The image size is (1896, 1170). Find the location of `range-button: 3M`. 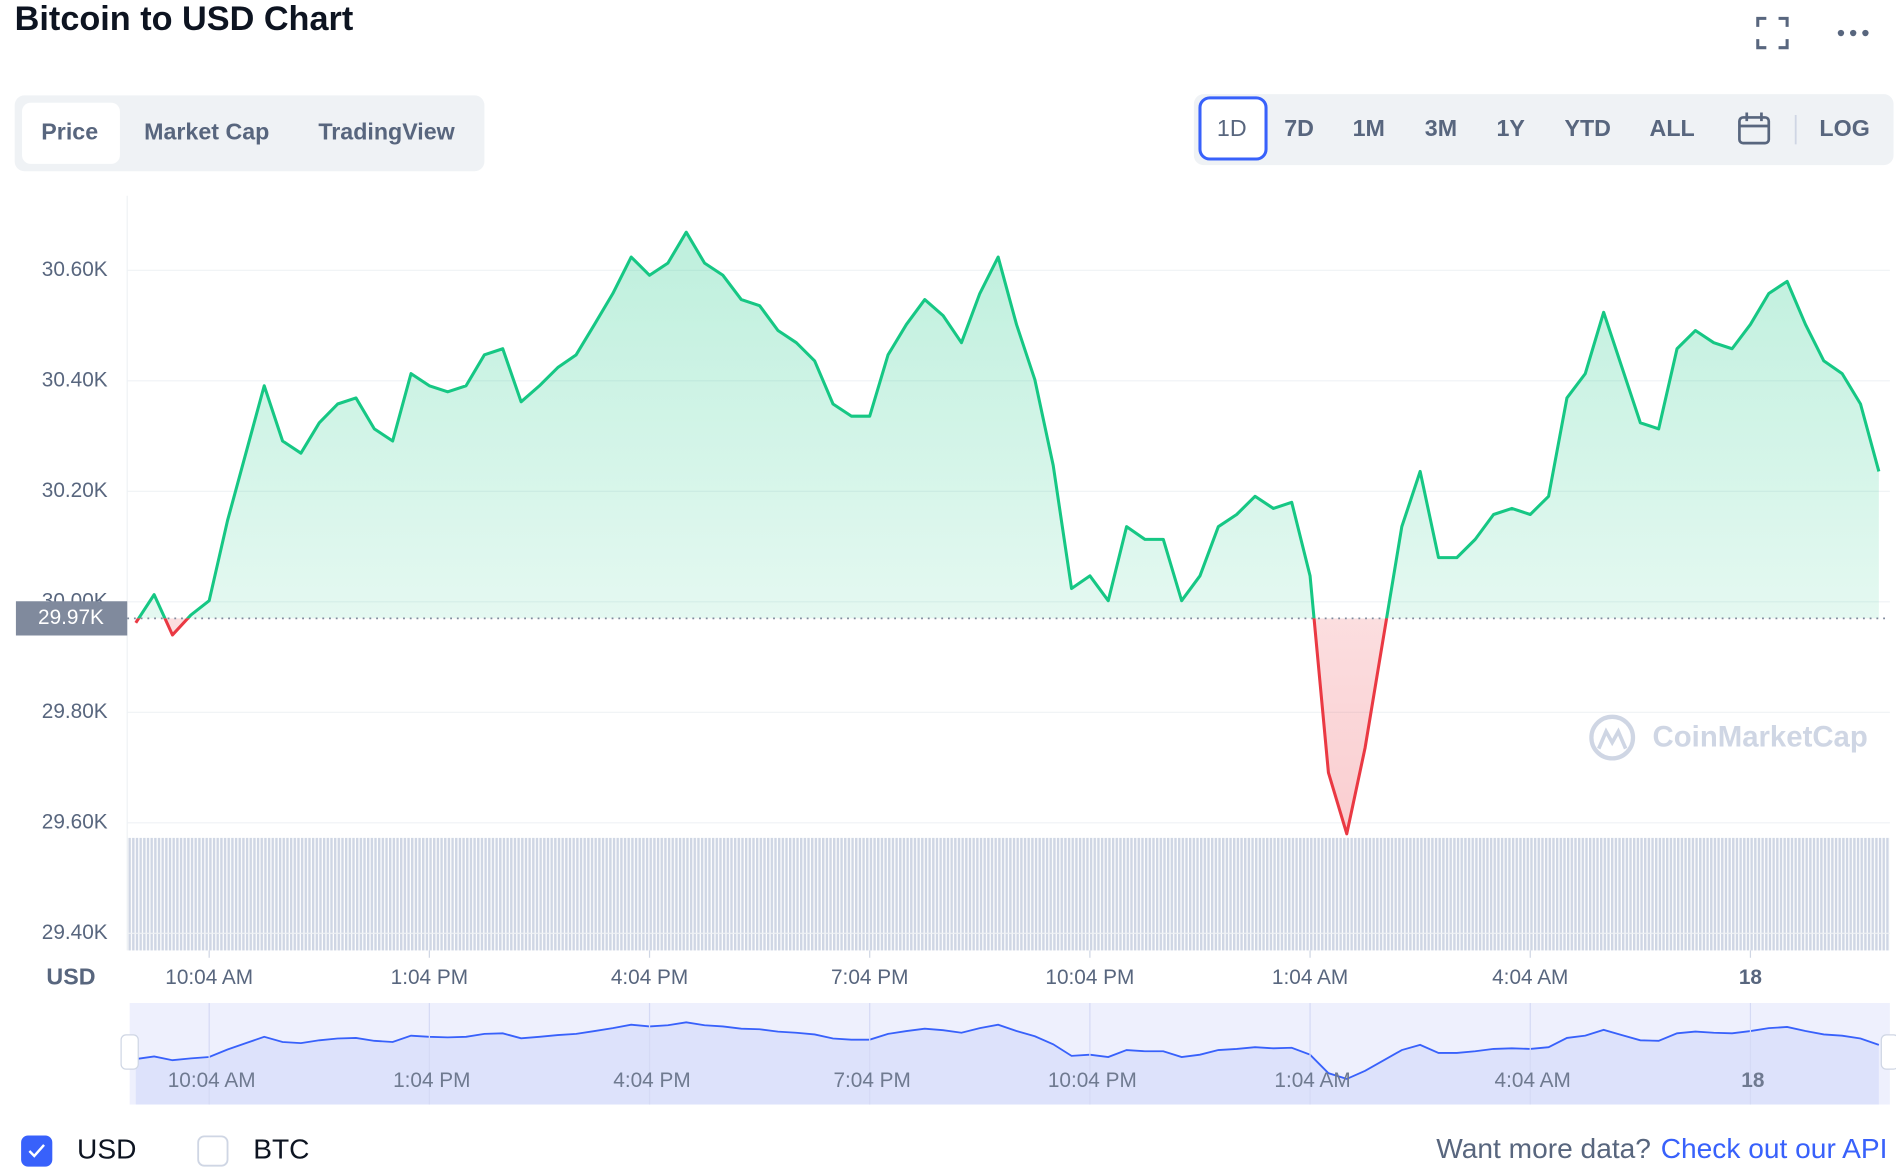

range-button: 3M is located at coordinates (1441, 128).